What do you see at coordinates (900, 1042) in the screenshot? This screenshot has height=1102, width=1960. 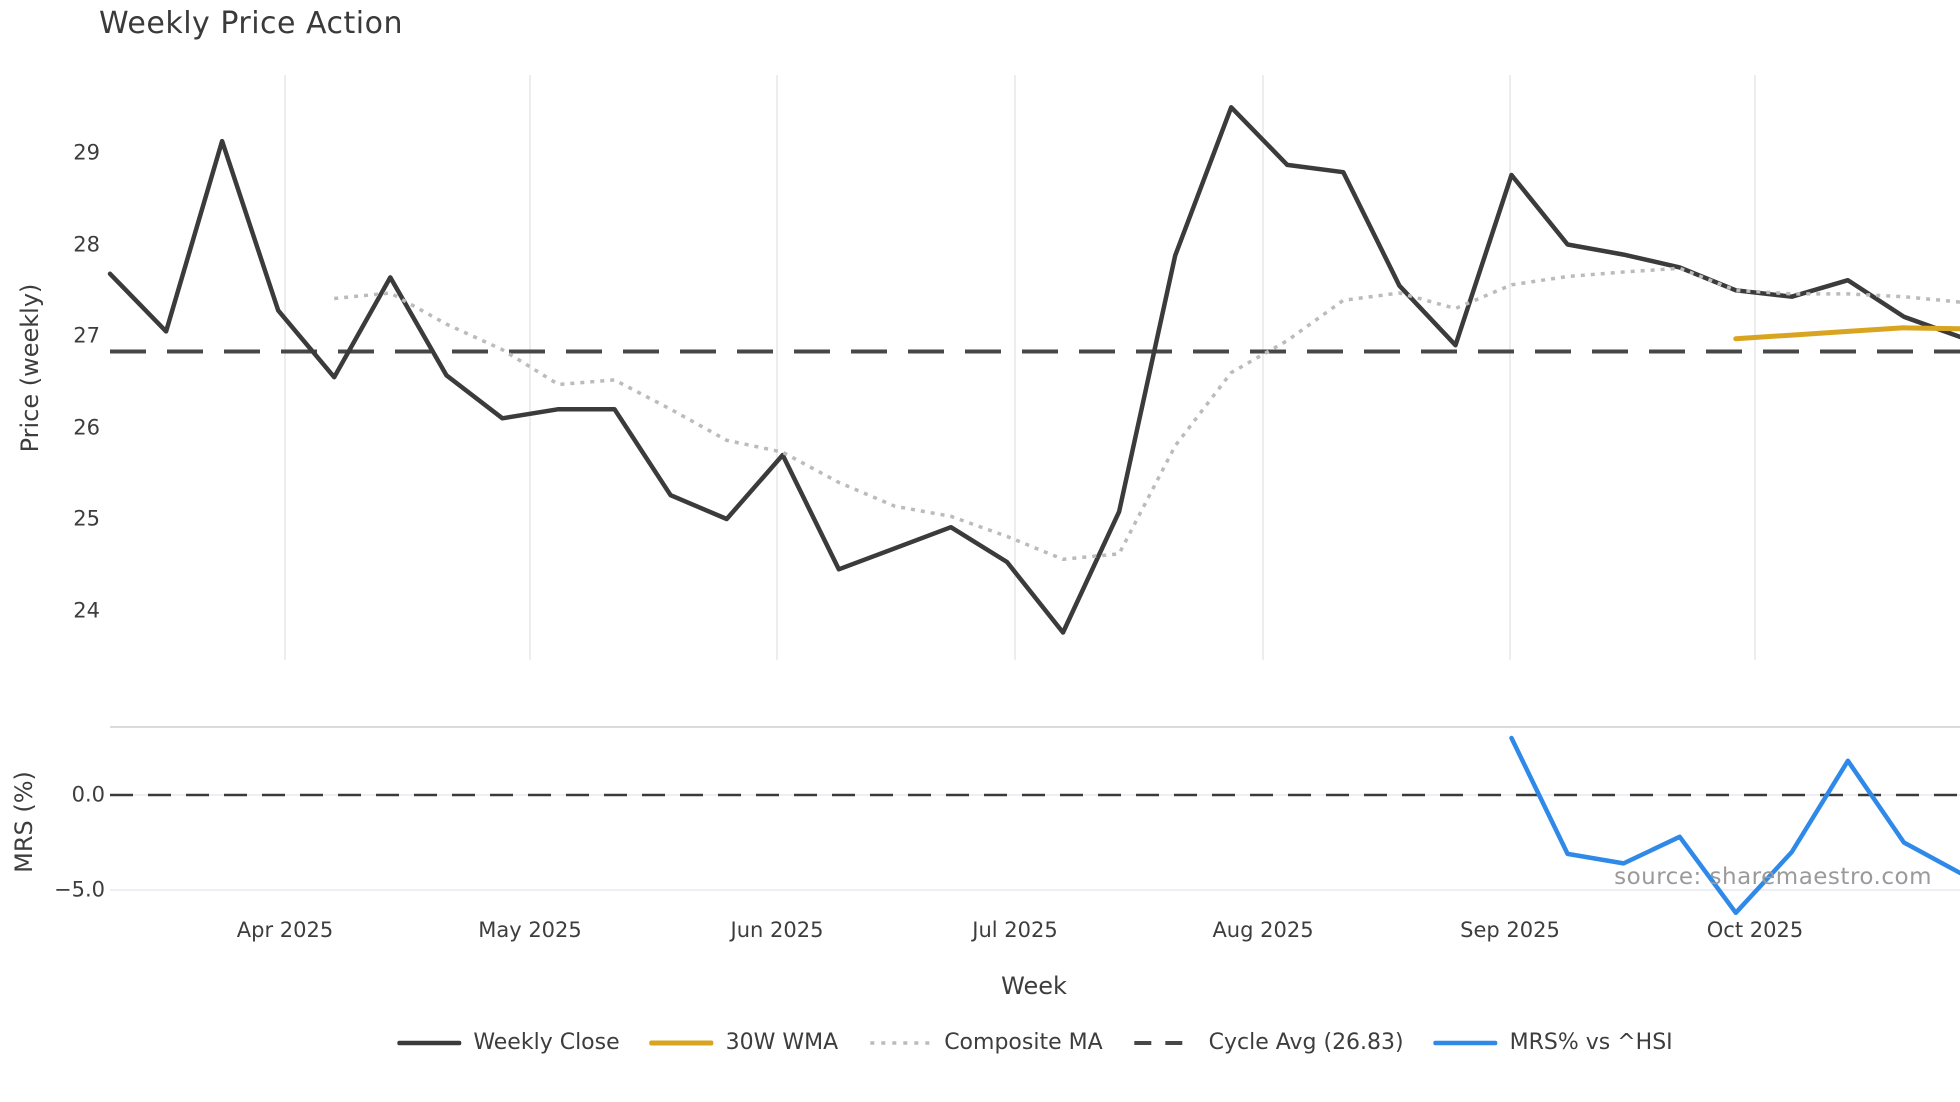 I see `legend-swatch-dotted` at bounding box center [900, 1042].